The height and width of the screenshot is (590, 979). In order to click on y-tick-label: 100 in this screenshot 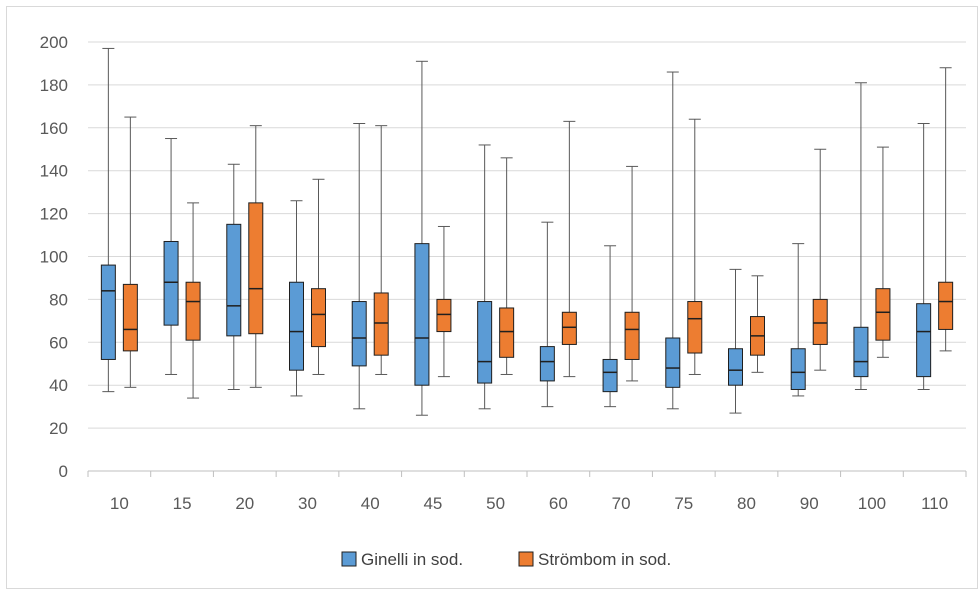, I will do `click(54, 257)`.